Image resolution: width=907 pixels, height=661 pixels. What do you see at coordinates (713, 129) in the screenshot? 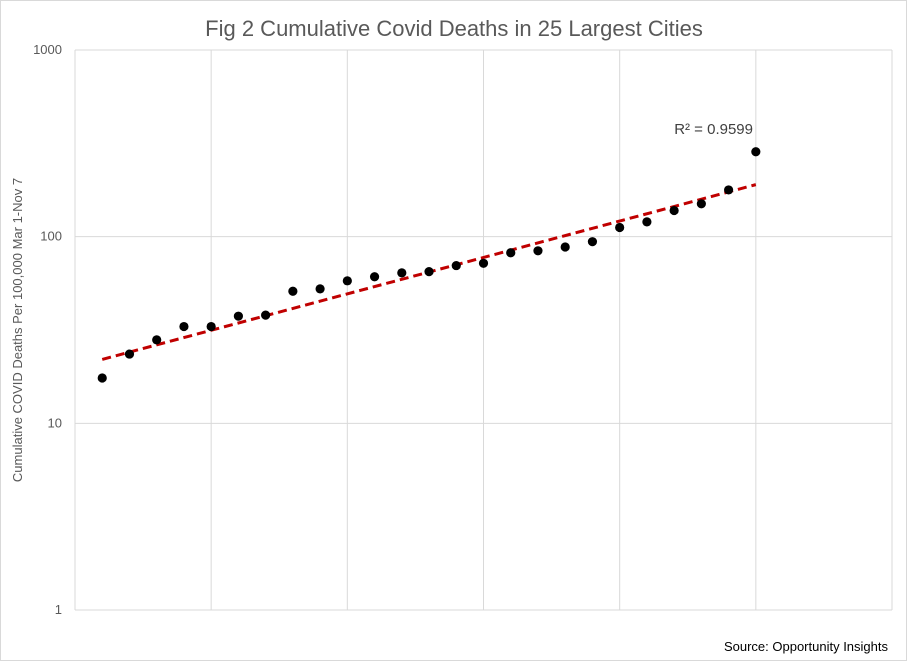
I see `r-squared-label: R² = 0.9599` at bounding box center [713, 129].